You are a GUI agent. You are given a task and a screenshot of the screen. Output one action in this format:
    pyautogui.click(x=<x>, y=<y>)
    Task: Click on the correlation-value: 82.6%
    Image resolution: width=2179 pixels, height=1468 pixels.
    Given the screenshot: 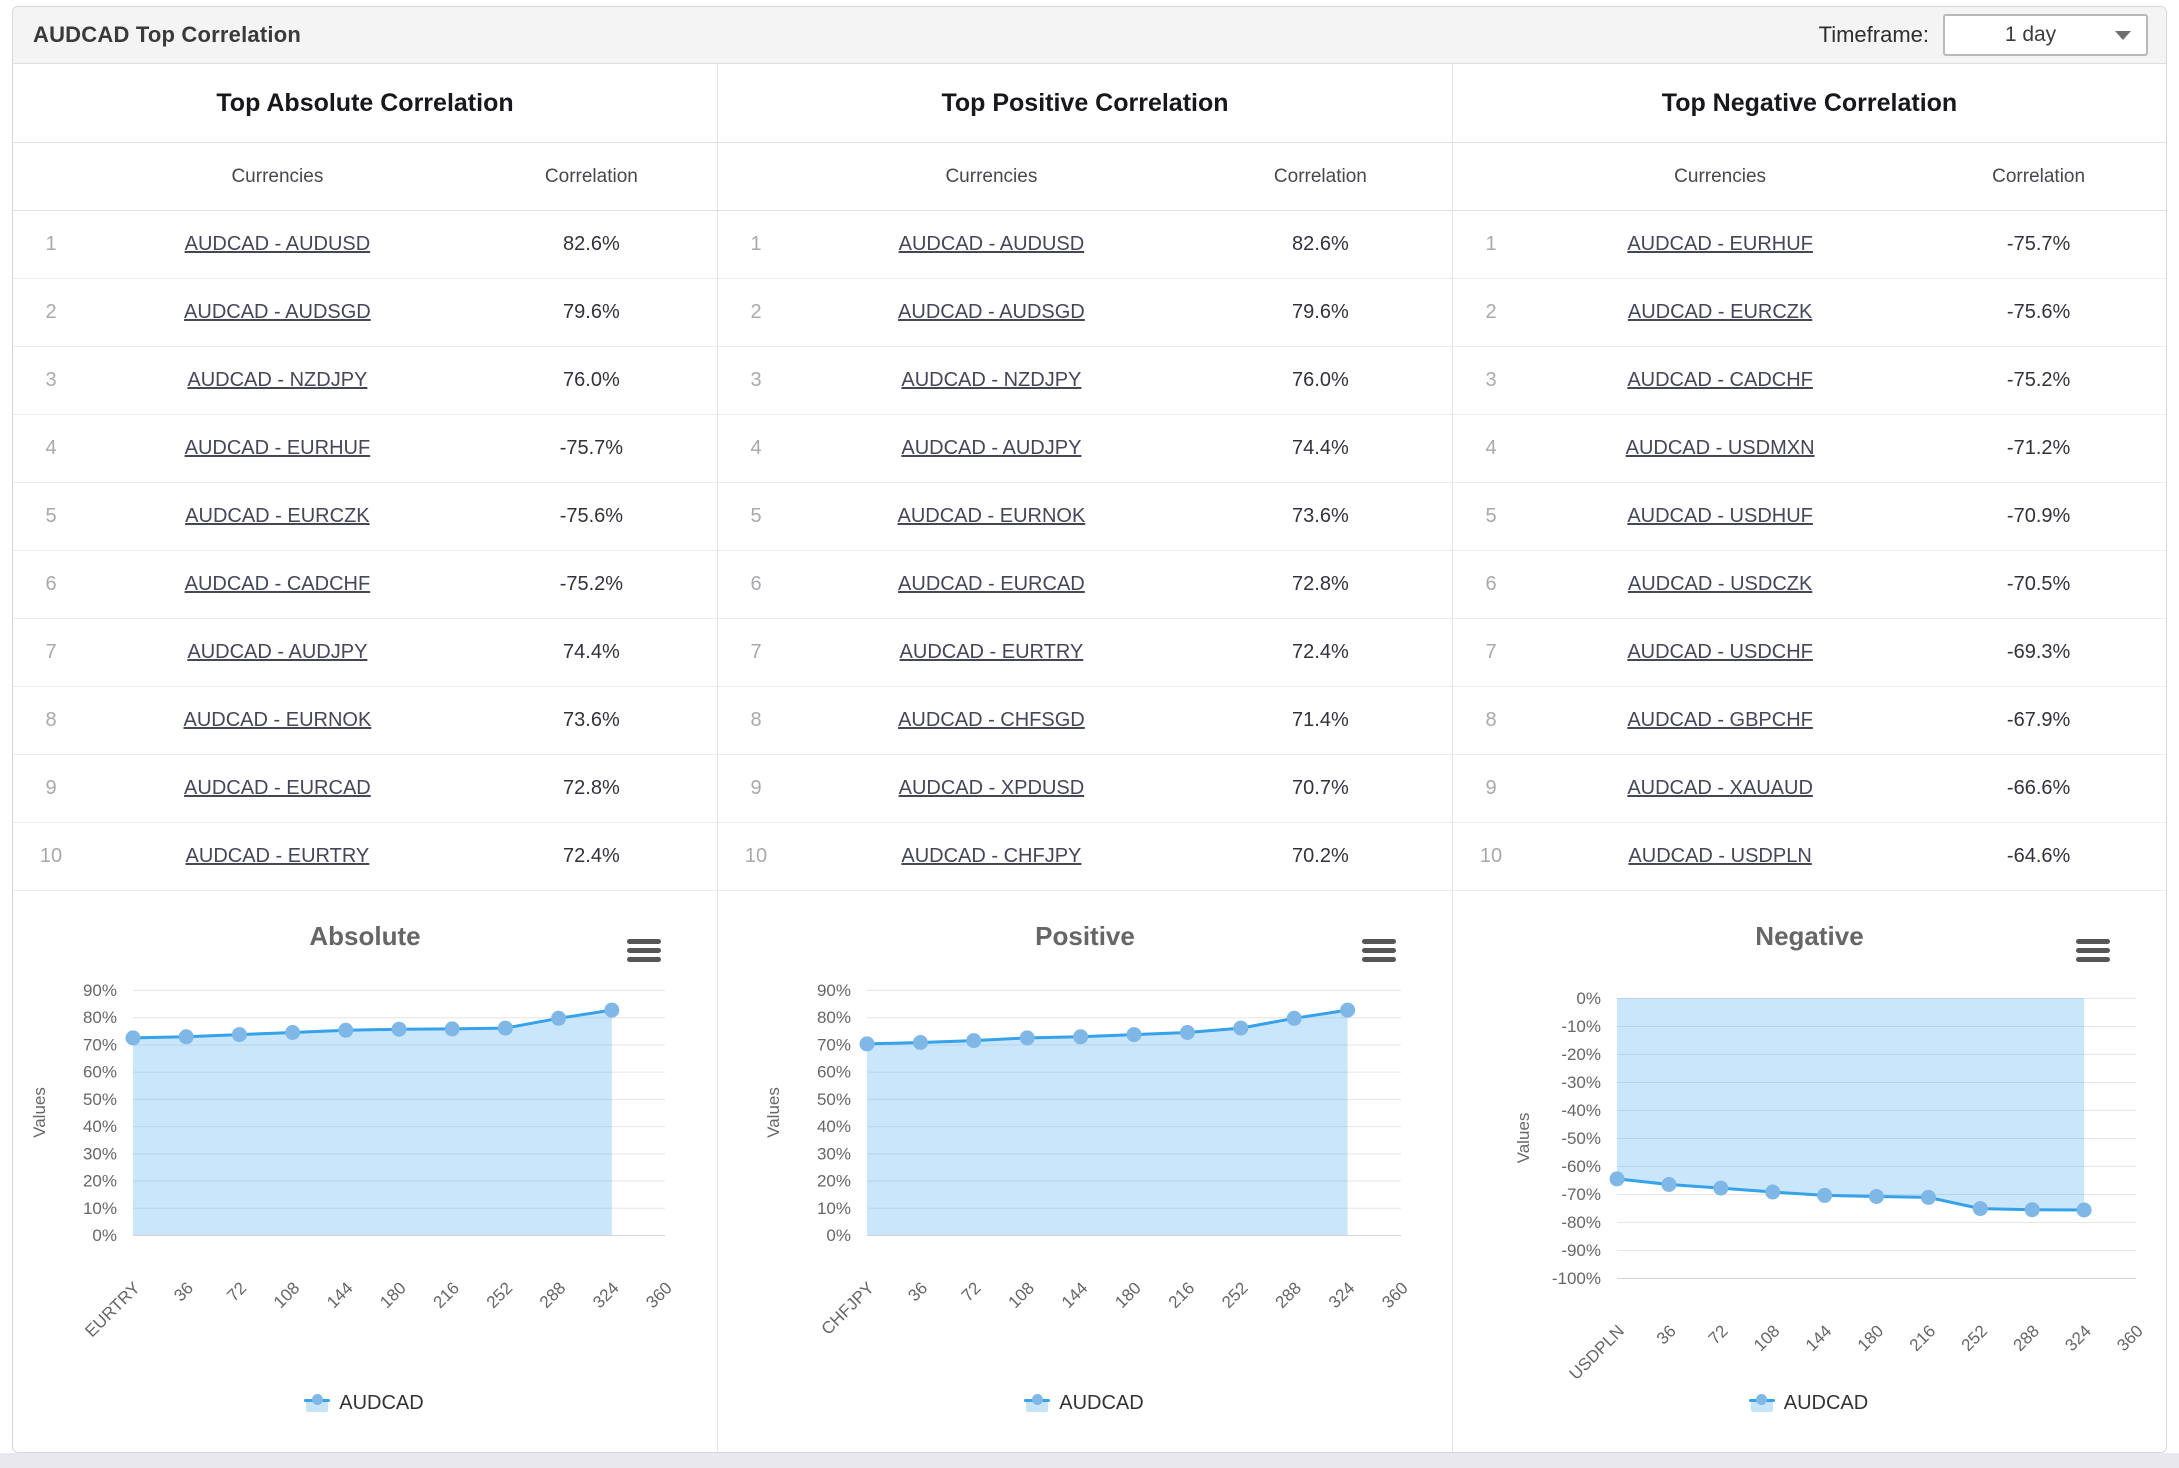 What is the action you would take?
    pyautogui.click(x=1320, y=244)
    